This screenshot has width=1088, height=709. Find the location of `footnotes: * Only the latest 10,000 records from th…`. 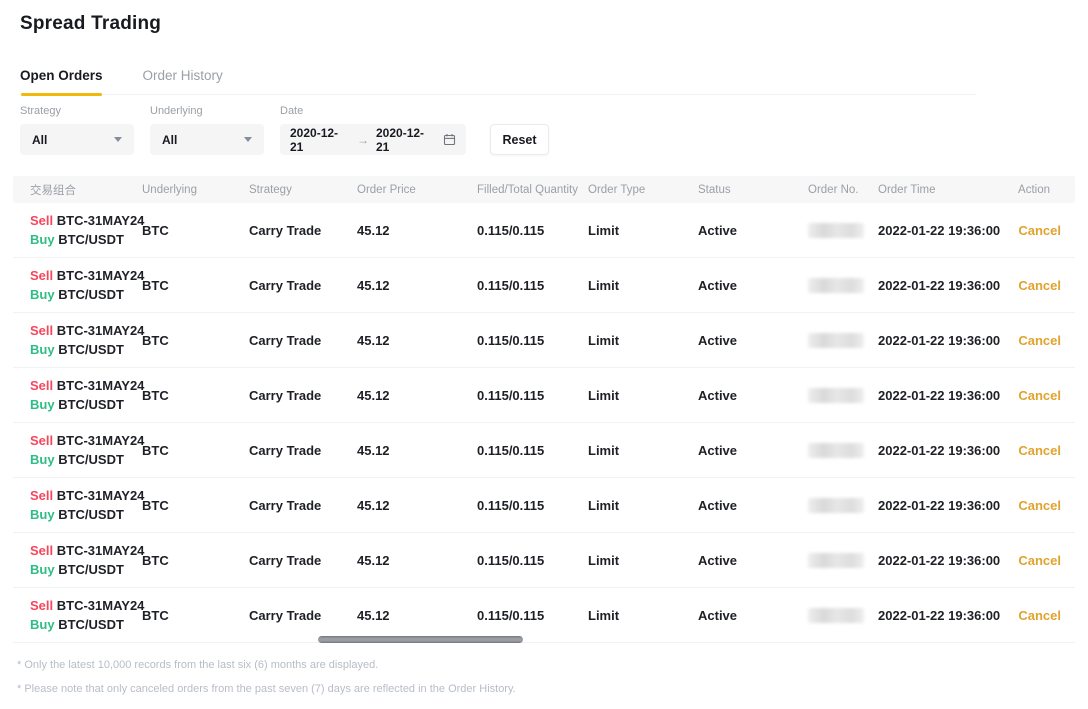

footnotes: * Only the latest 10,000 records from th… is located at coordinates (266, 677).